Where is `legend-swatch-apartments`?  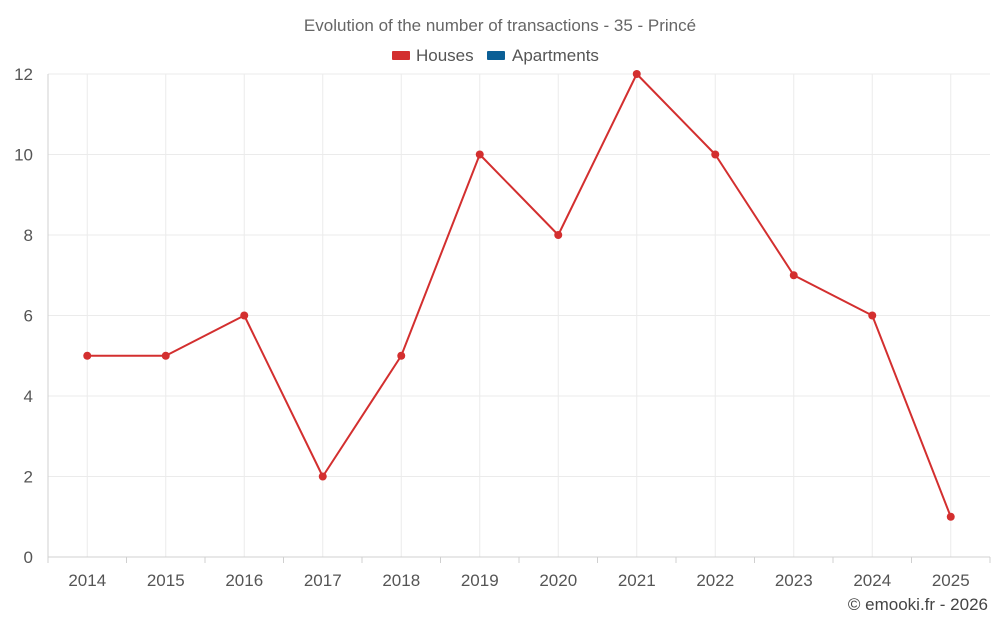 legend-swatch-apartments is located at coordinates (496, 55).